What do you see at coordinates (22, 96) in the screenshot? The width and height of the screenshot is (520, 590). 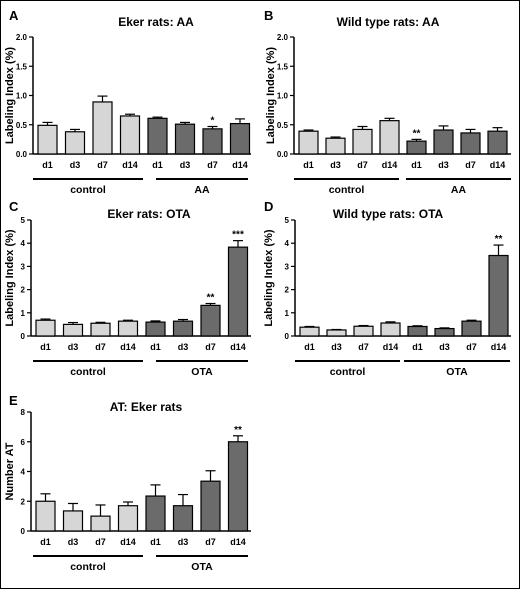 I see `panel-a-y-tick-label: 1.0` at bounding box center [22, 96].